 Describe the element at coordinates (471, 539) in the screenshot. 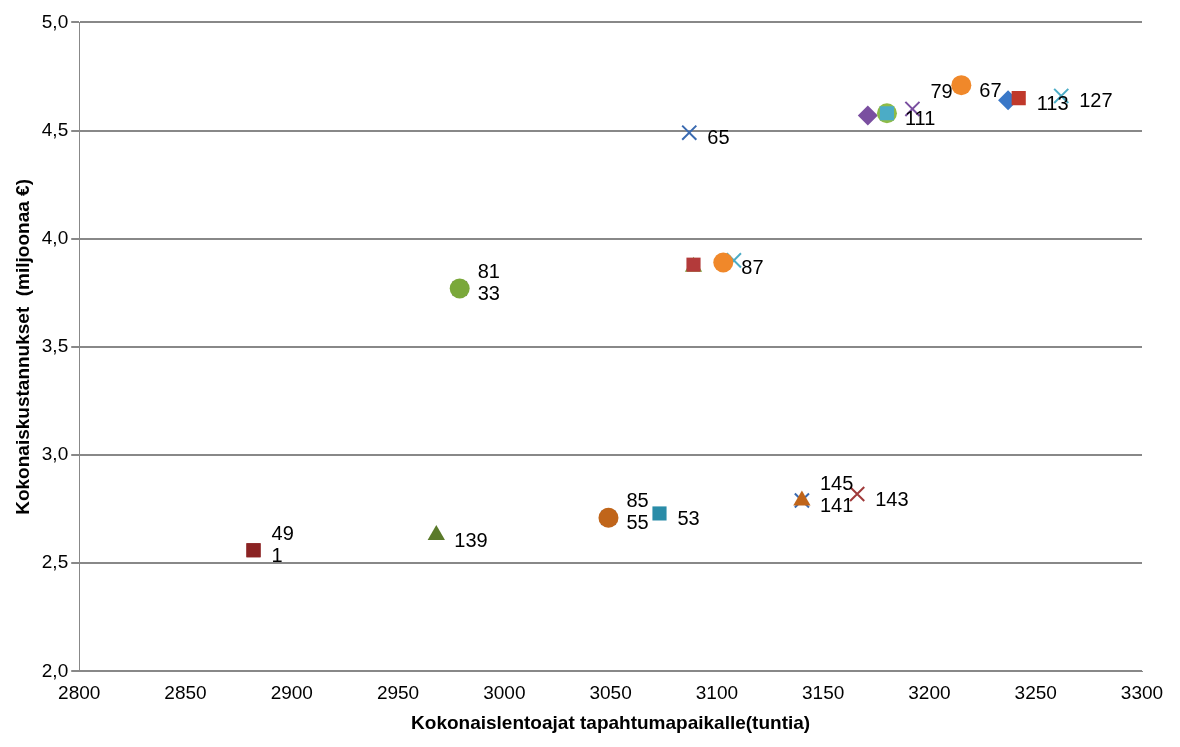

I see `annotation: 139` at that location.